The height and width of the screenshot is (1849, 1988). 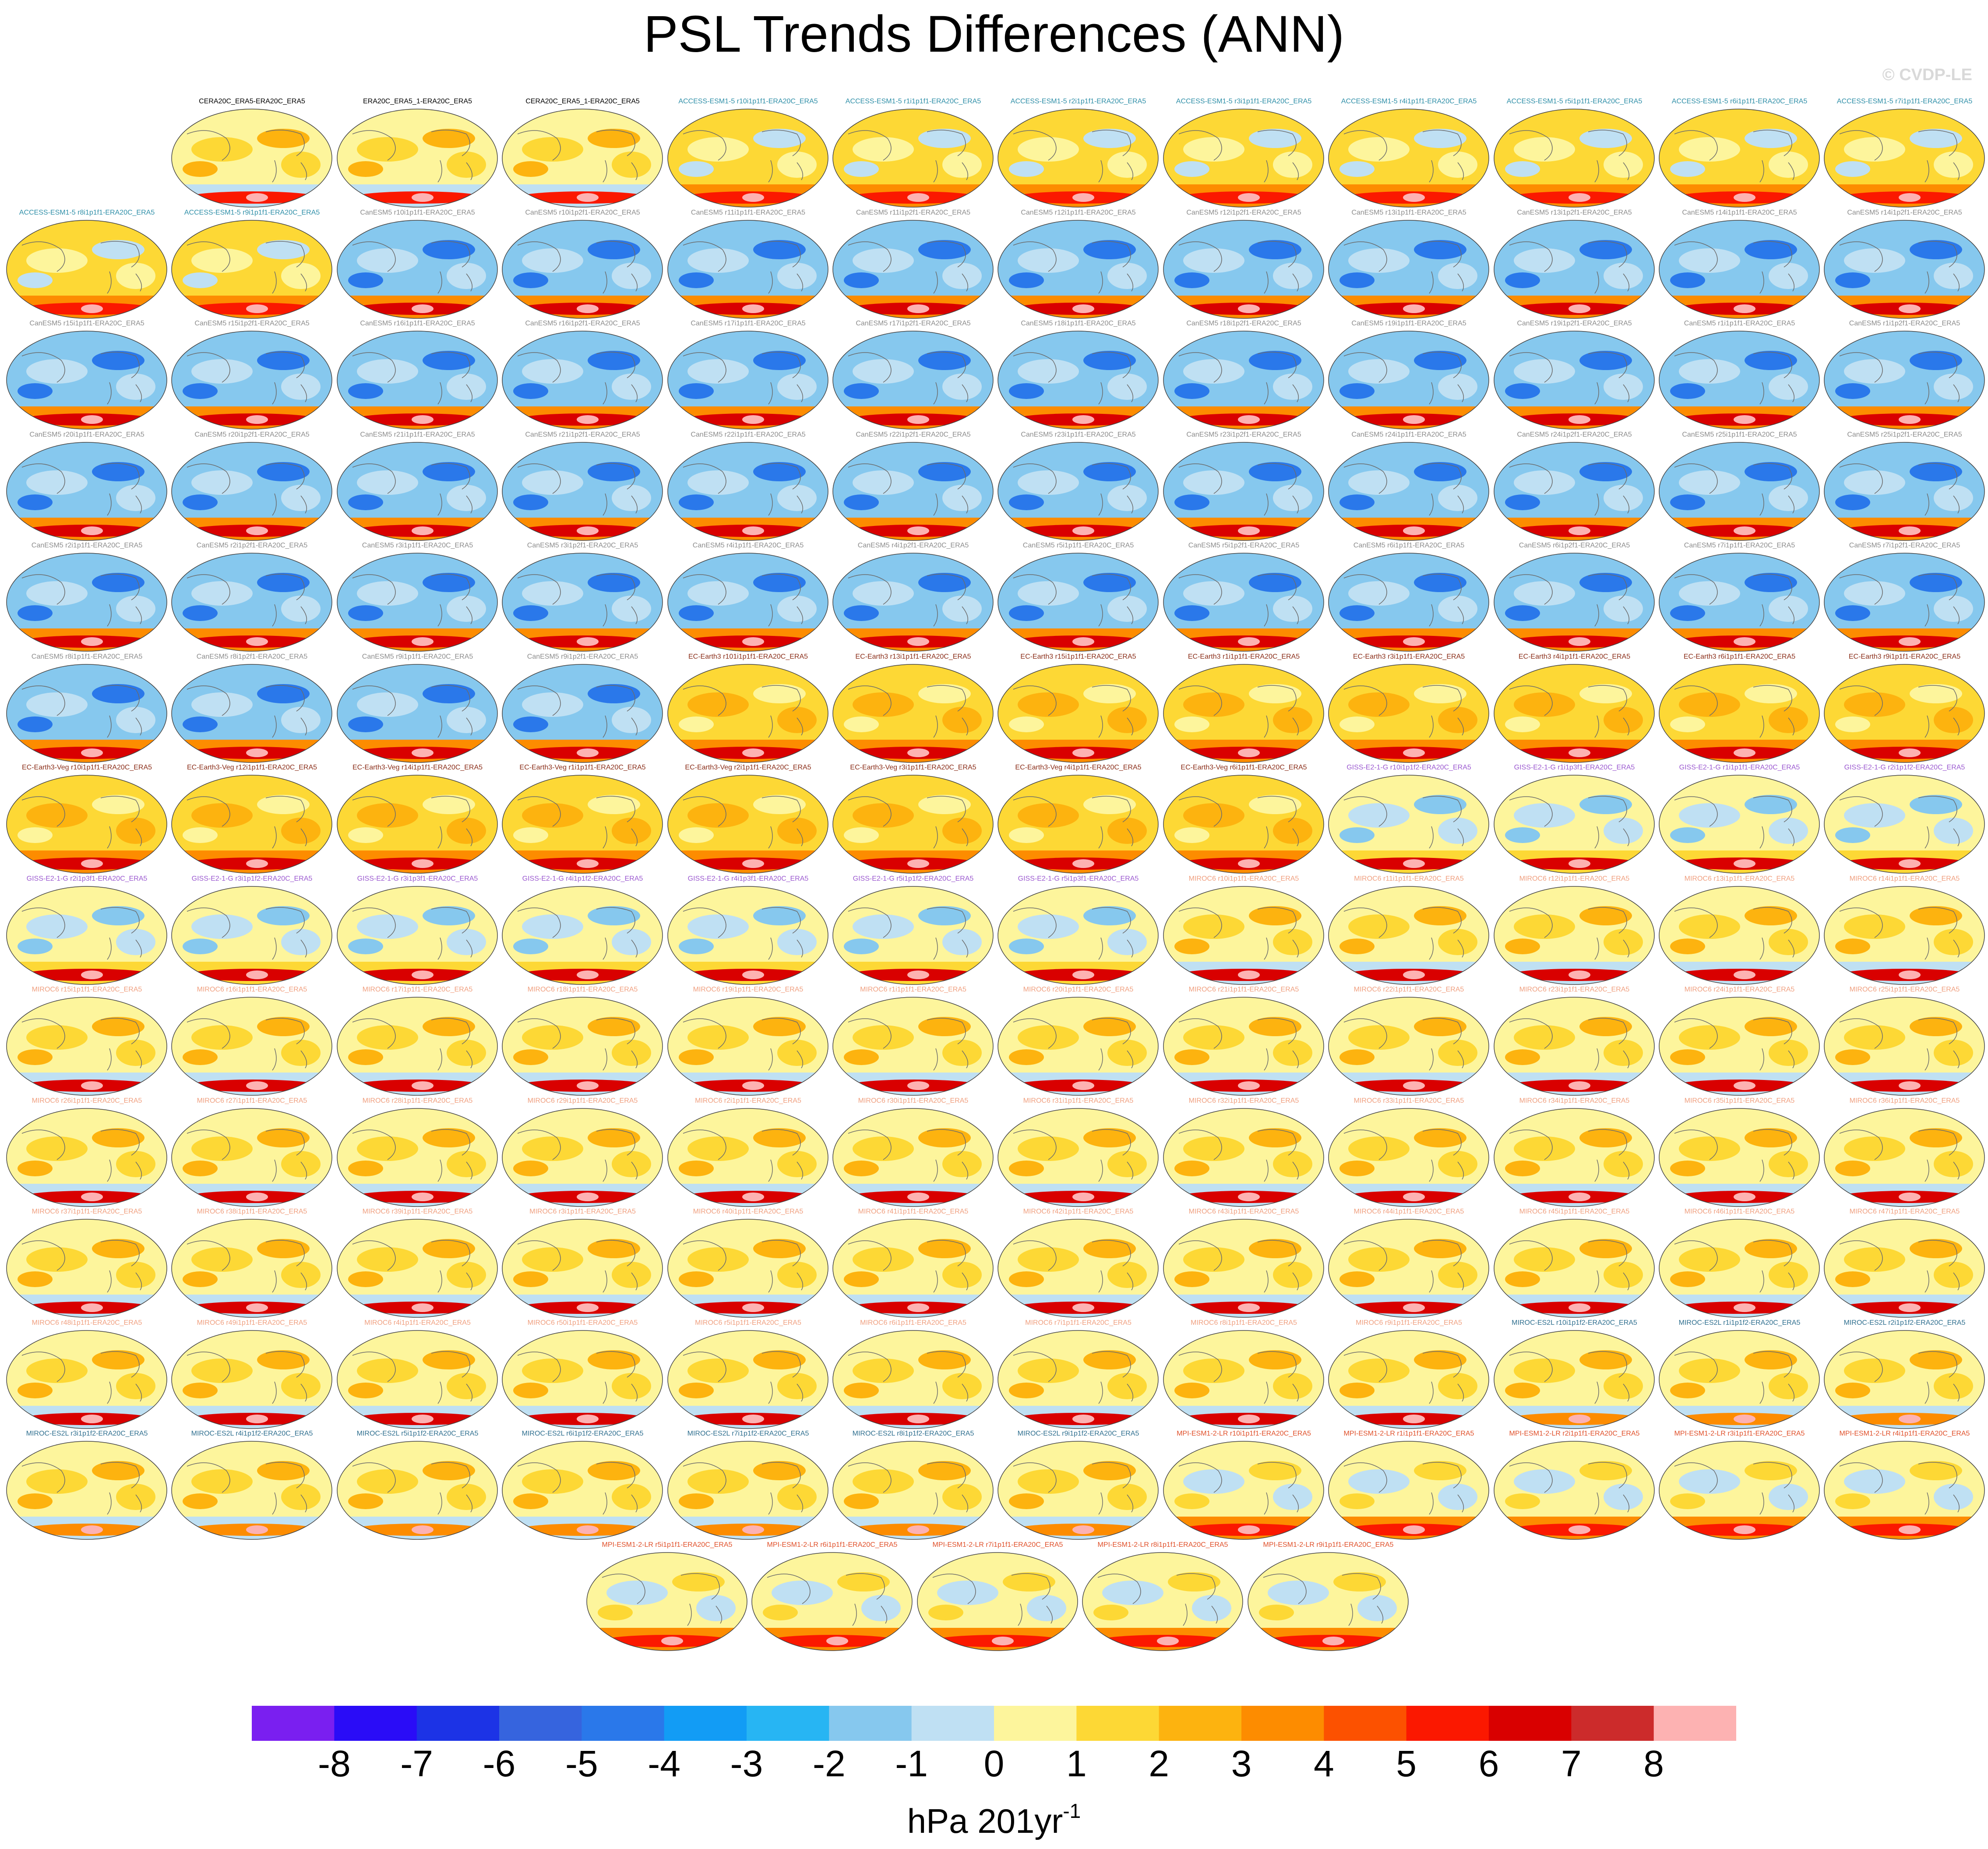 What do you see at coordinates (418, 819) in the screenshot?
I see `map-panel: EC-Earth3-Veg r14i1p1f1-ERA20C_ERA5` at bounding box center [418, 819].